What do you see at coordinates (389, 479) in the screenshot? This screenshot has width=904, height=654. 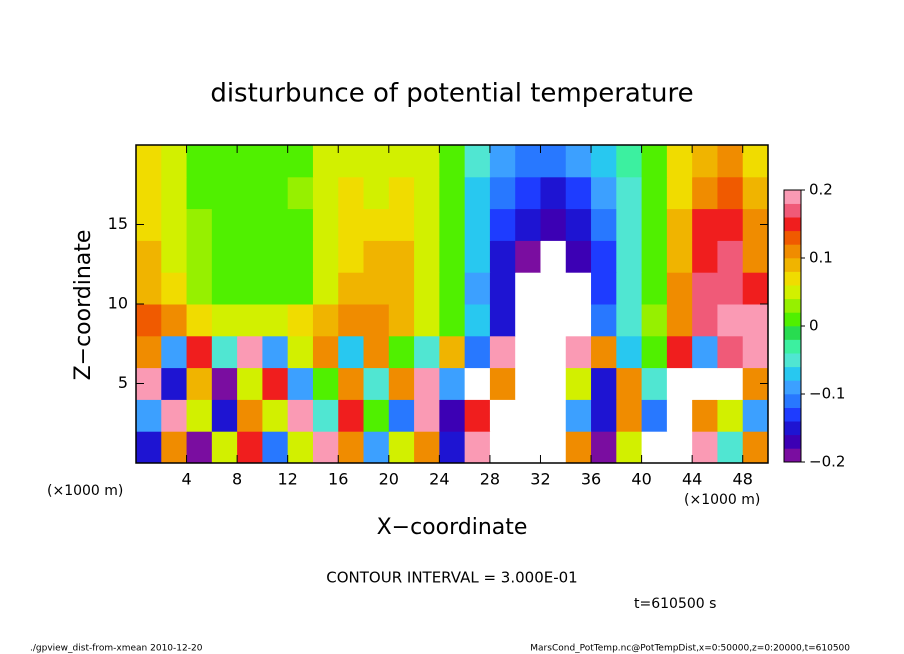 I see `x-tick-label: 20` at bounding box center [389, 479].